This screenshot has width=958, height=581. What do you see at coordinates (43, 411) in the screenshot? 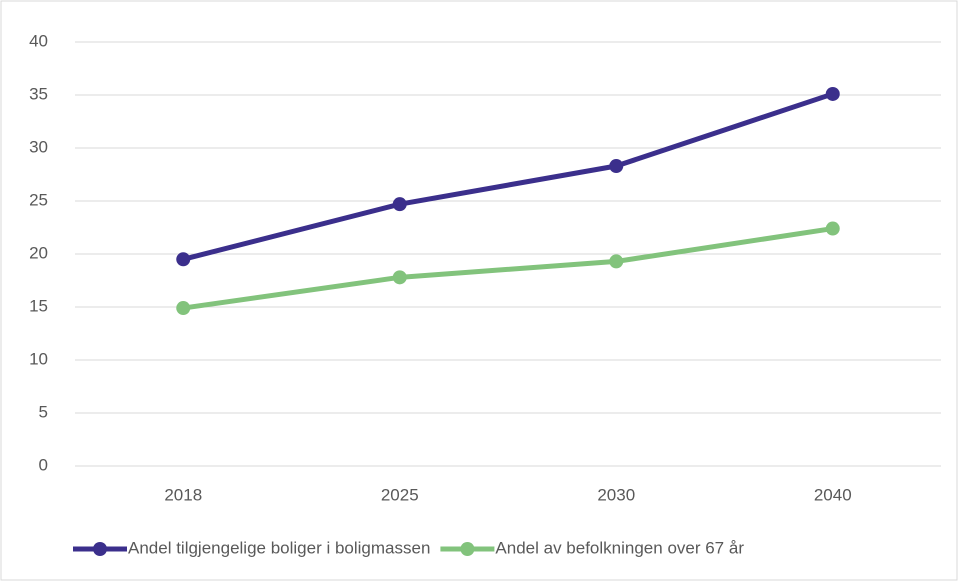
I see `y-tick-label: 5` at bounding box center [43, 411].